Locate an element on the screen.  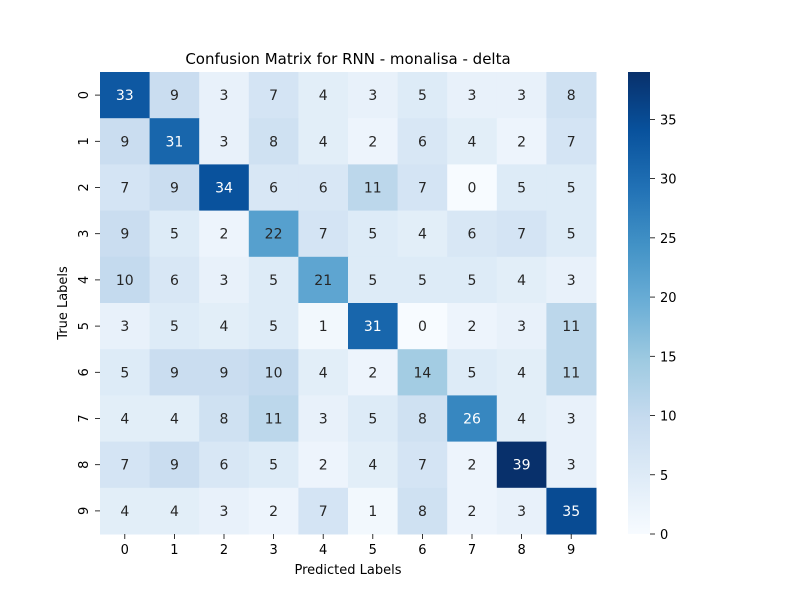
heatmap-cell-r3-c1 is located at coordinates (174, 234).